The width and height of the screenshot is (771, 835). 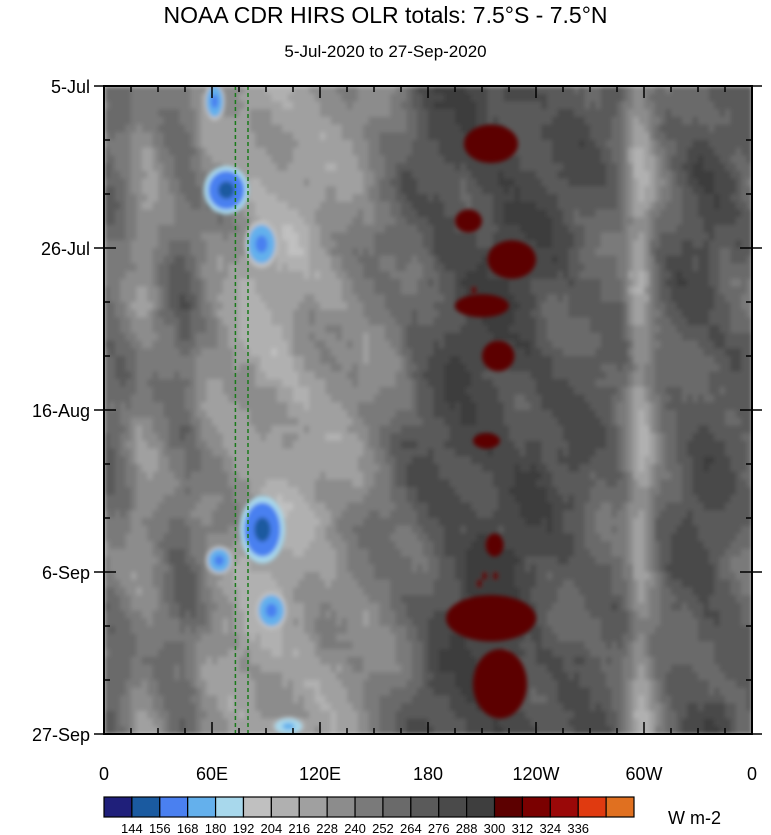 What do you see at coordinates (467, 828) in the screenshot?
I see `colorbar-label-12: 288` at bounding box center [467, 828].